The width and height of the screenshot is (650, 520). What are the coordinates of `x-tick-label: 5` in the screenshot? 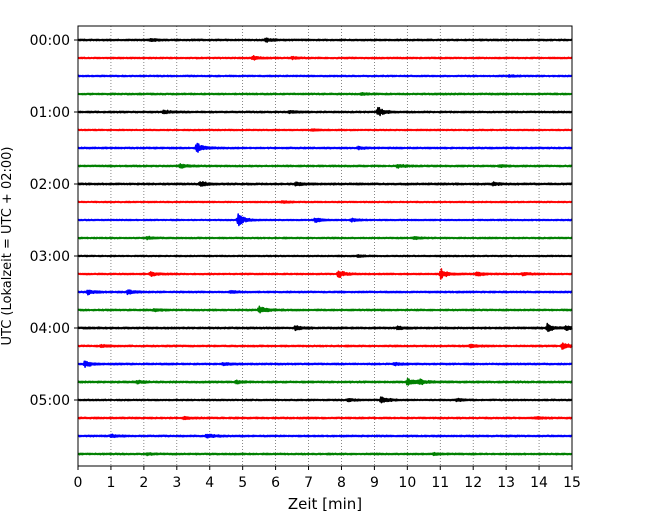 It's located at (242, 483).